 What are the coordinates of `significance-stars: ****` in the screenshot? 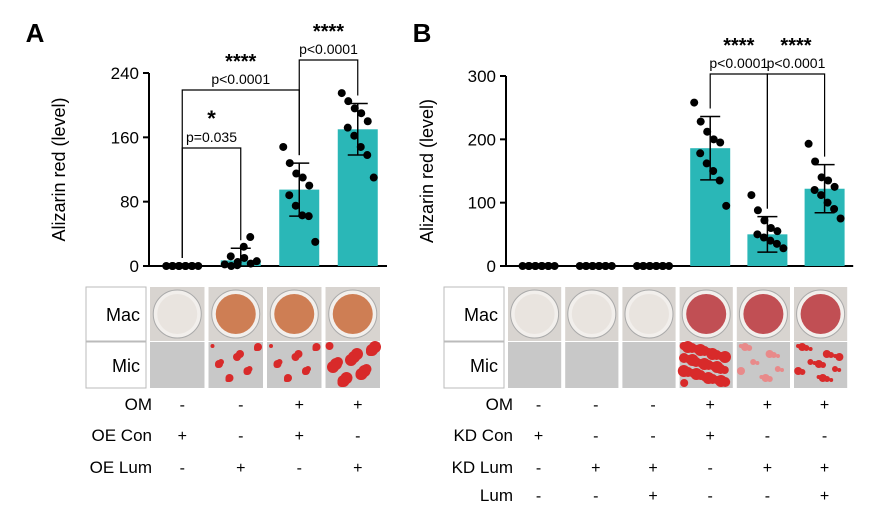 It's located at (738, 46).